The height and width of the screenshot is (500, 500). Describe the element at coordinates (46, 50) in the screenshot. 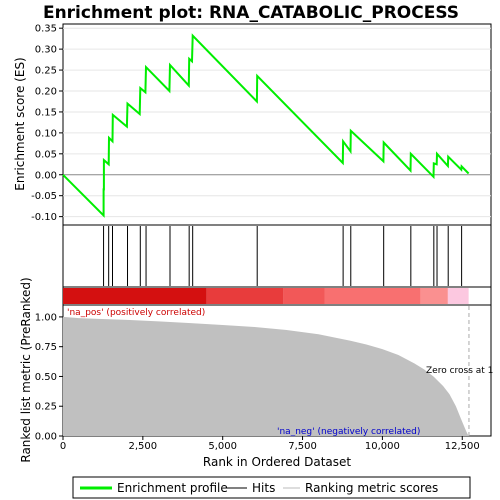

I see `es-ytick-label: 0.30` at that location.